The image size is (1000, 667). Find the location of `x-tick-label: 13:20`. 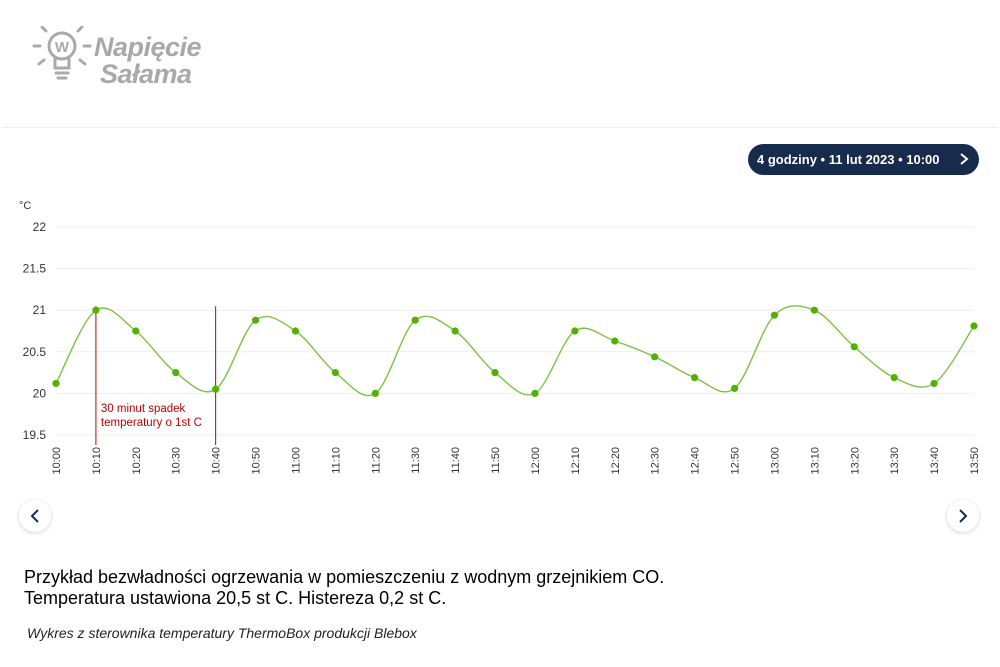

x-tick-label: 13:20 is located at coordinates (855, 461).